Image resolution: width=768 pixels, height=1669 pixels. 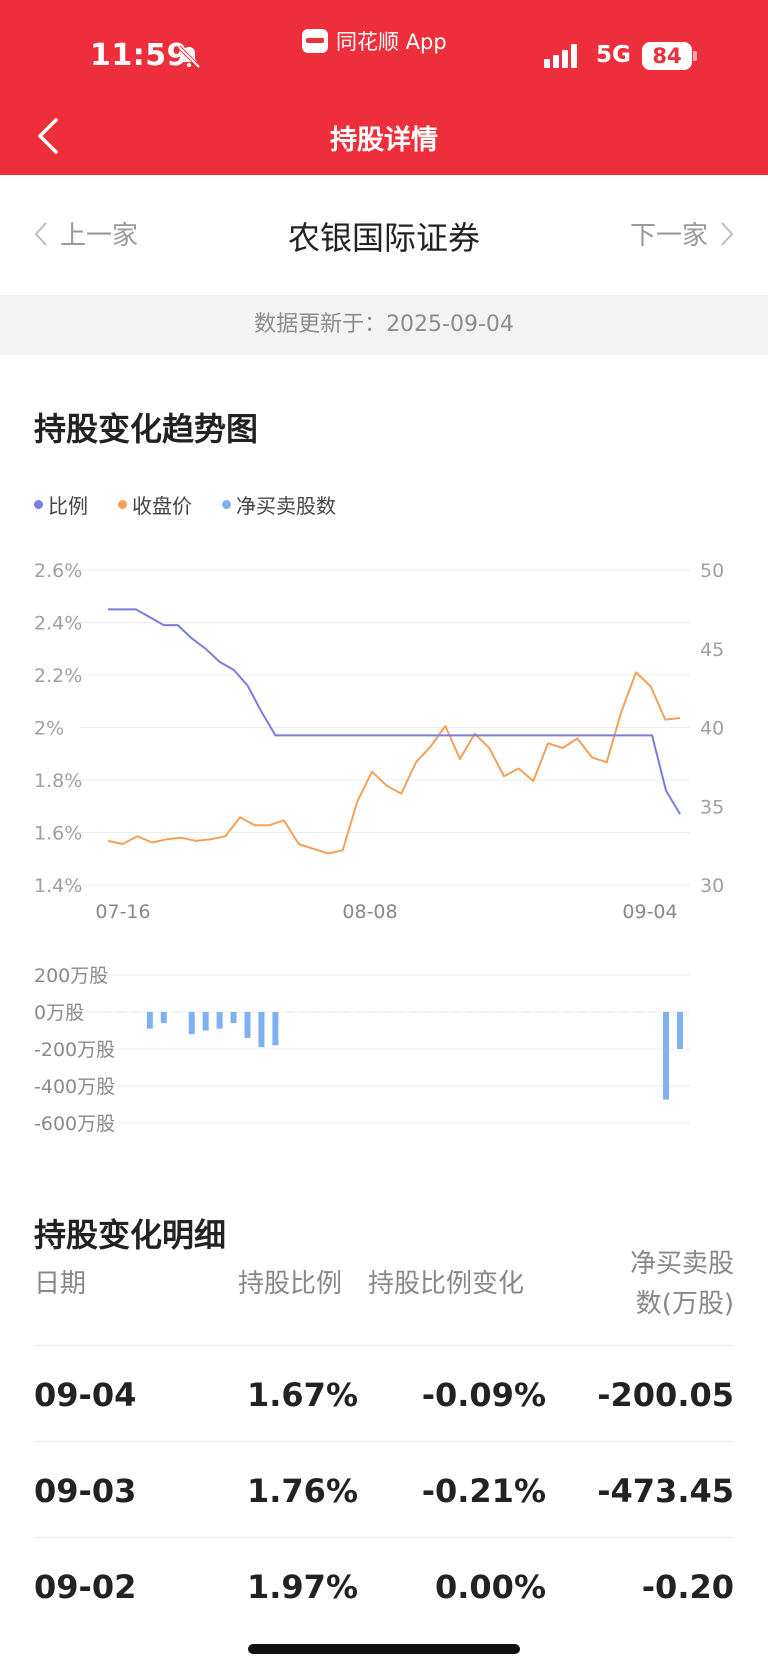 I want to click on next-broker-button: 下一家, so click(x=682, y=233).